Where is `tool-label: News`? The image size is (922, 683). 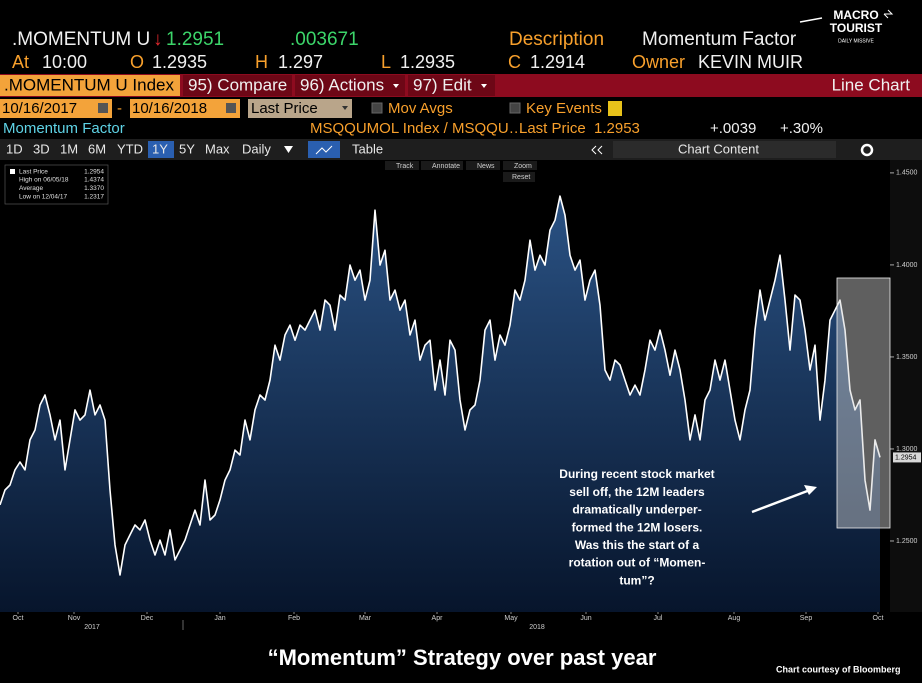
tool-label: News is located at coordinates (486, 166).